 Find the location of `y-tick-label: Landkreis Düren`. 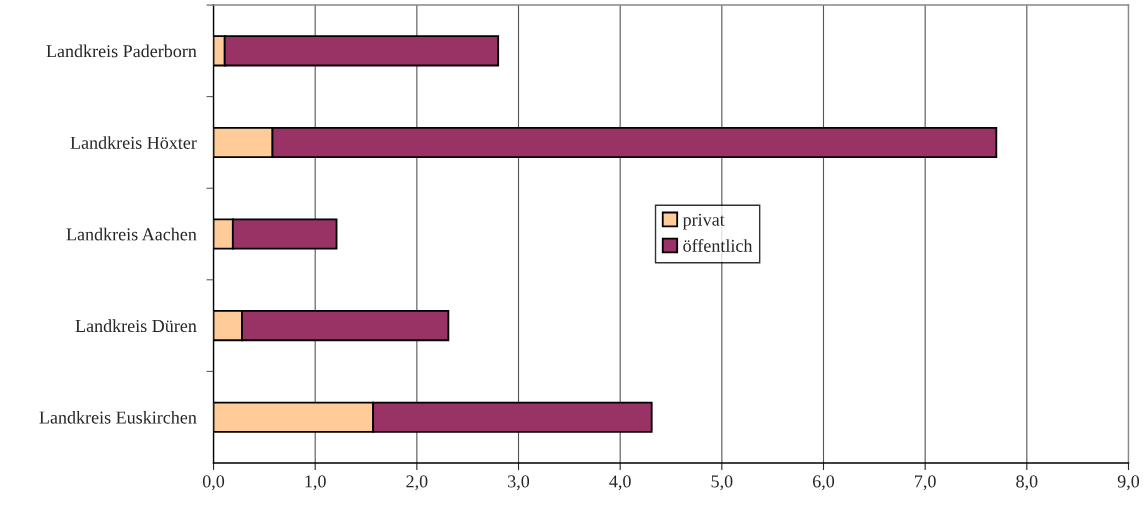

y-tick-label: Landkreis Düren is located at coordinates (136, 326).